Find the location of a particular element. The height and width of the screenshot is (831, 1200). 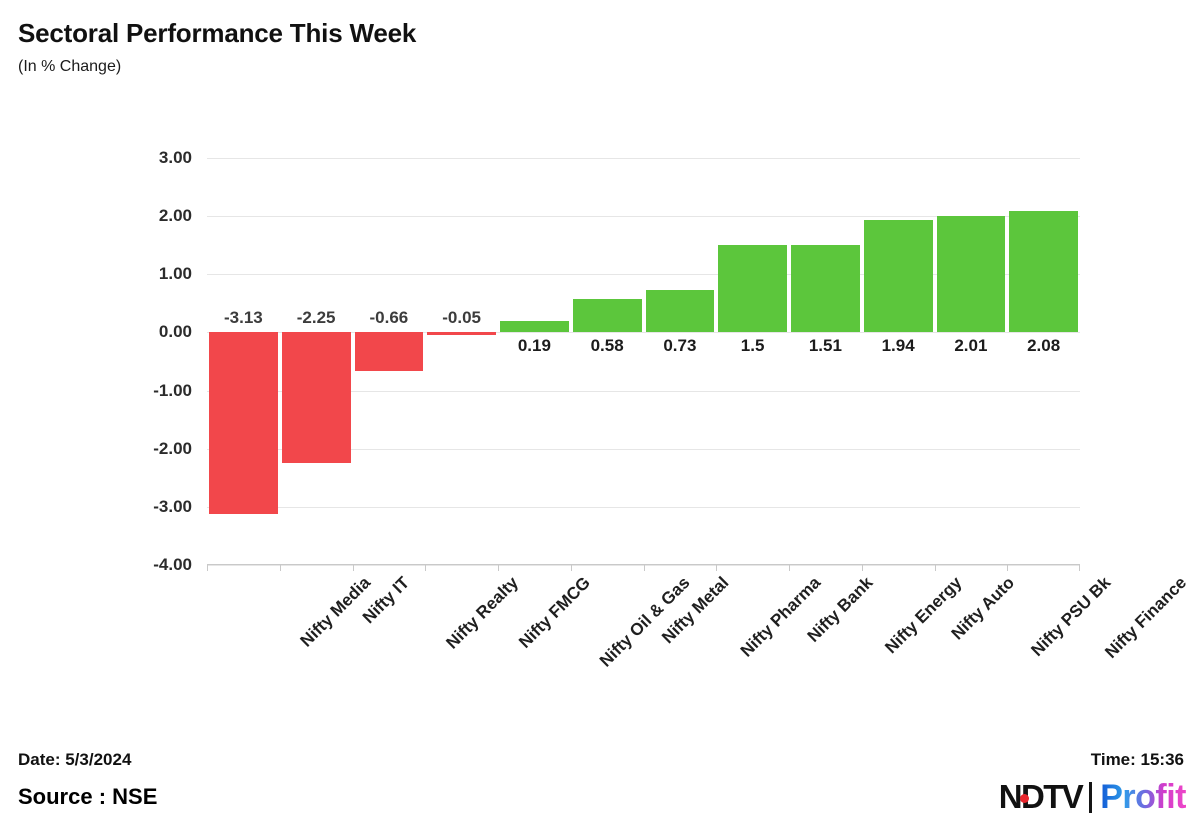

footer-source: Source : NSE is located at coordinates (88, 796).